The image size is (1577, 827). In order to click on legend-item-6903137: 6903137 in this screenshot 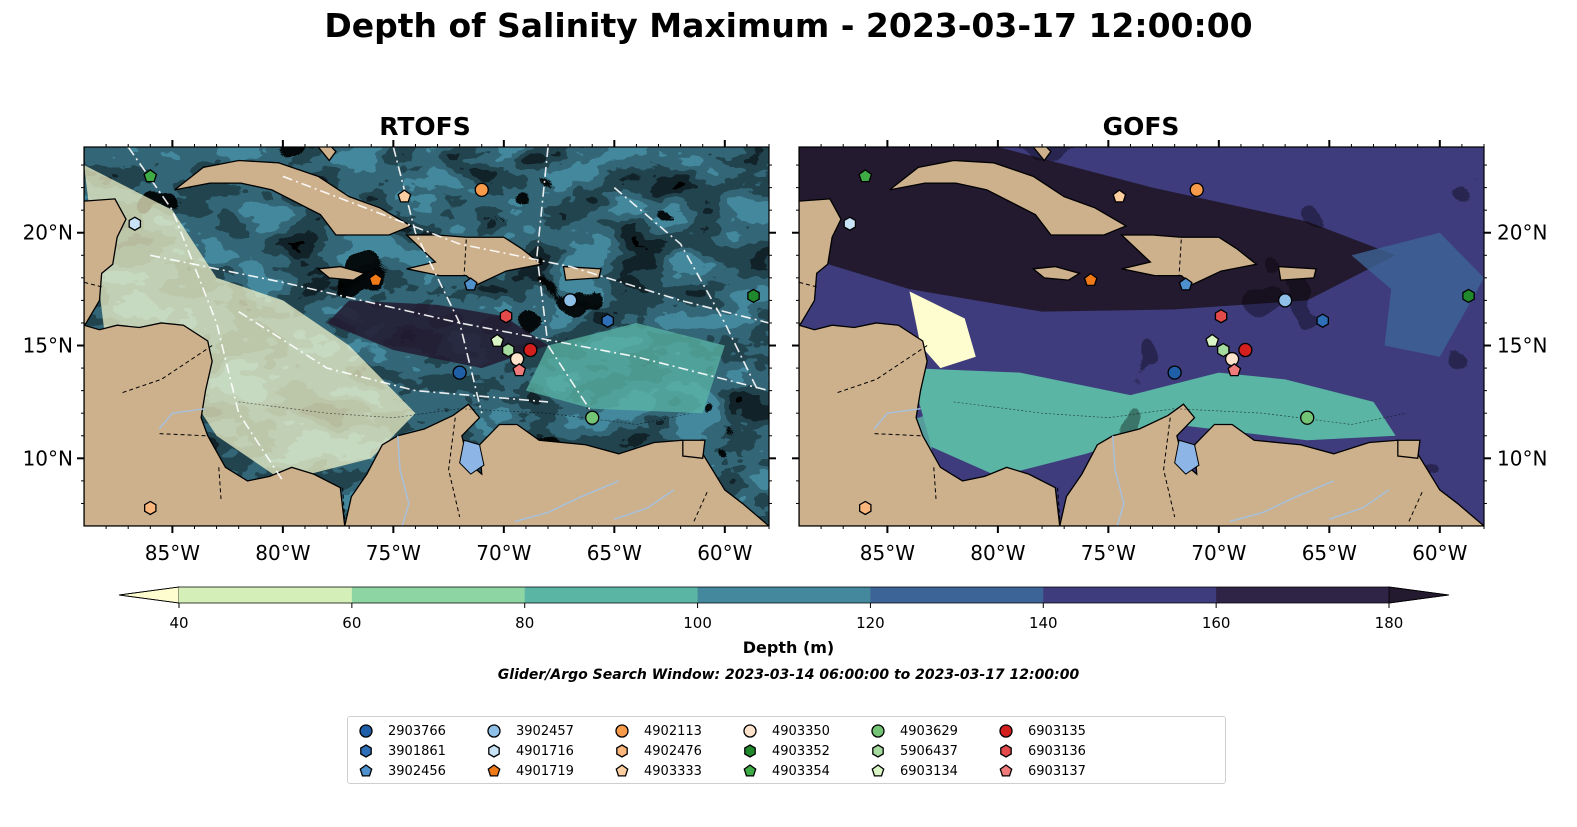, I will do `click(1062, 771)`.